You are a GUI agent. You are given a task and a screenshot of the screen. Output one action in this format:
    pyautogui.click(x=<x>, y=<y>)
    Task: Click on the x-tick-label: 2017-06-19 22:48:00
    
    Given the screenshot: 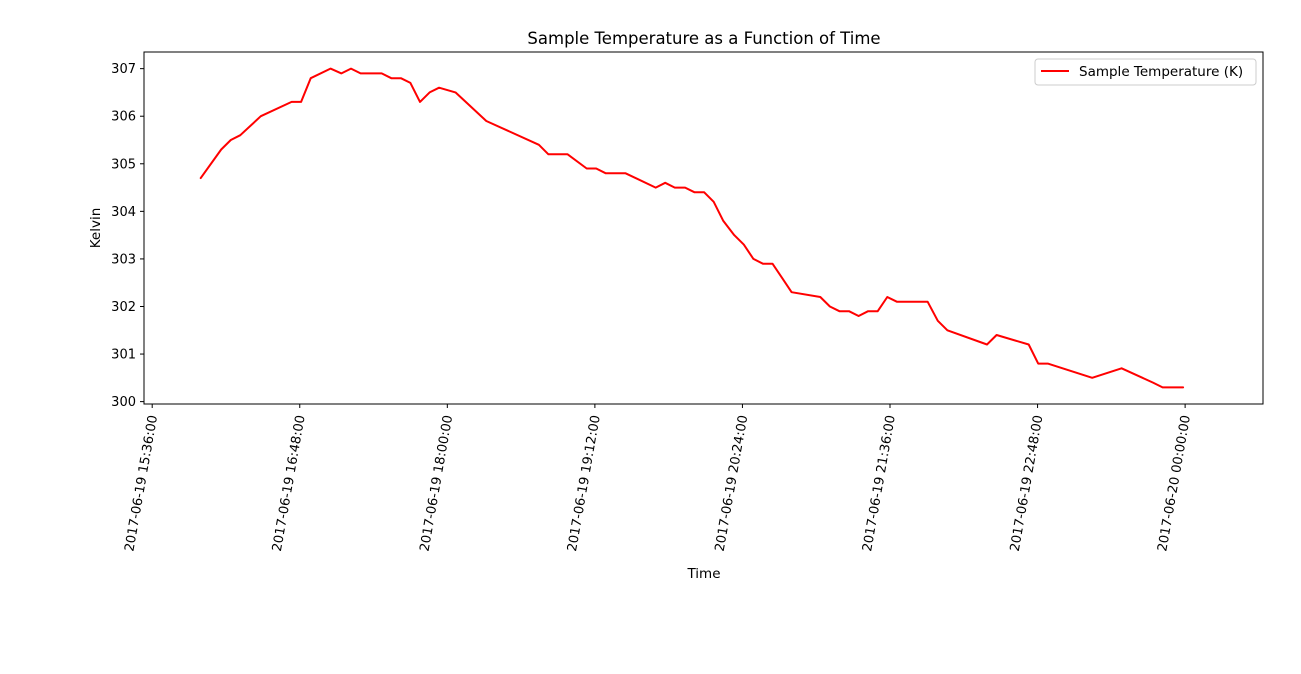 What is the action you would take?
    pyautogui.click(x=1027, y=483)
    